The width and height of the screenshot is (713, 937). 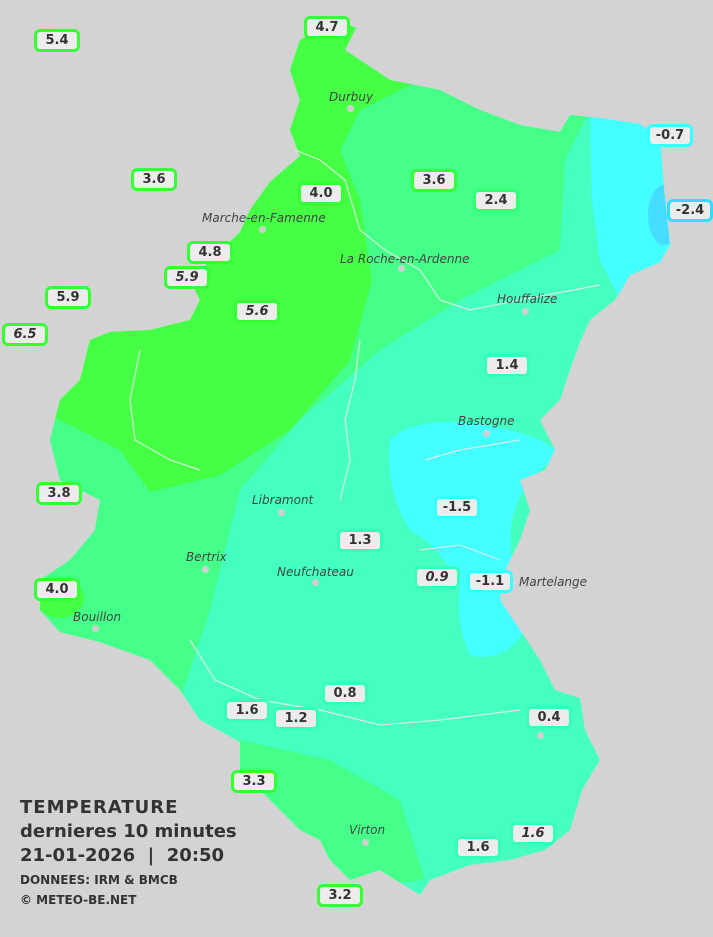 What do you see at coordinates (437, 577) in the screenshot?
I see `station-value-box: 0.9` at bounding box center [437, 577].